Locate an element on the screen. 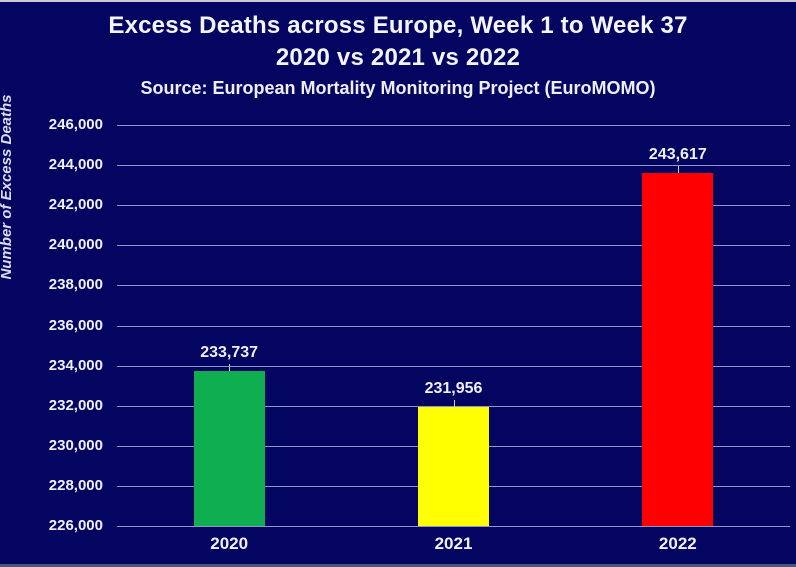  y-tick-label-228000: 228,000 is located at coordinates (75, 485).